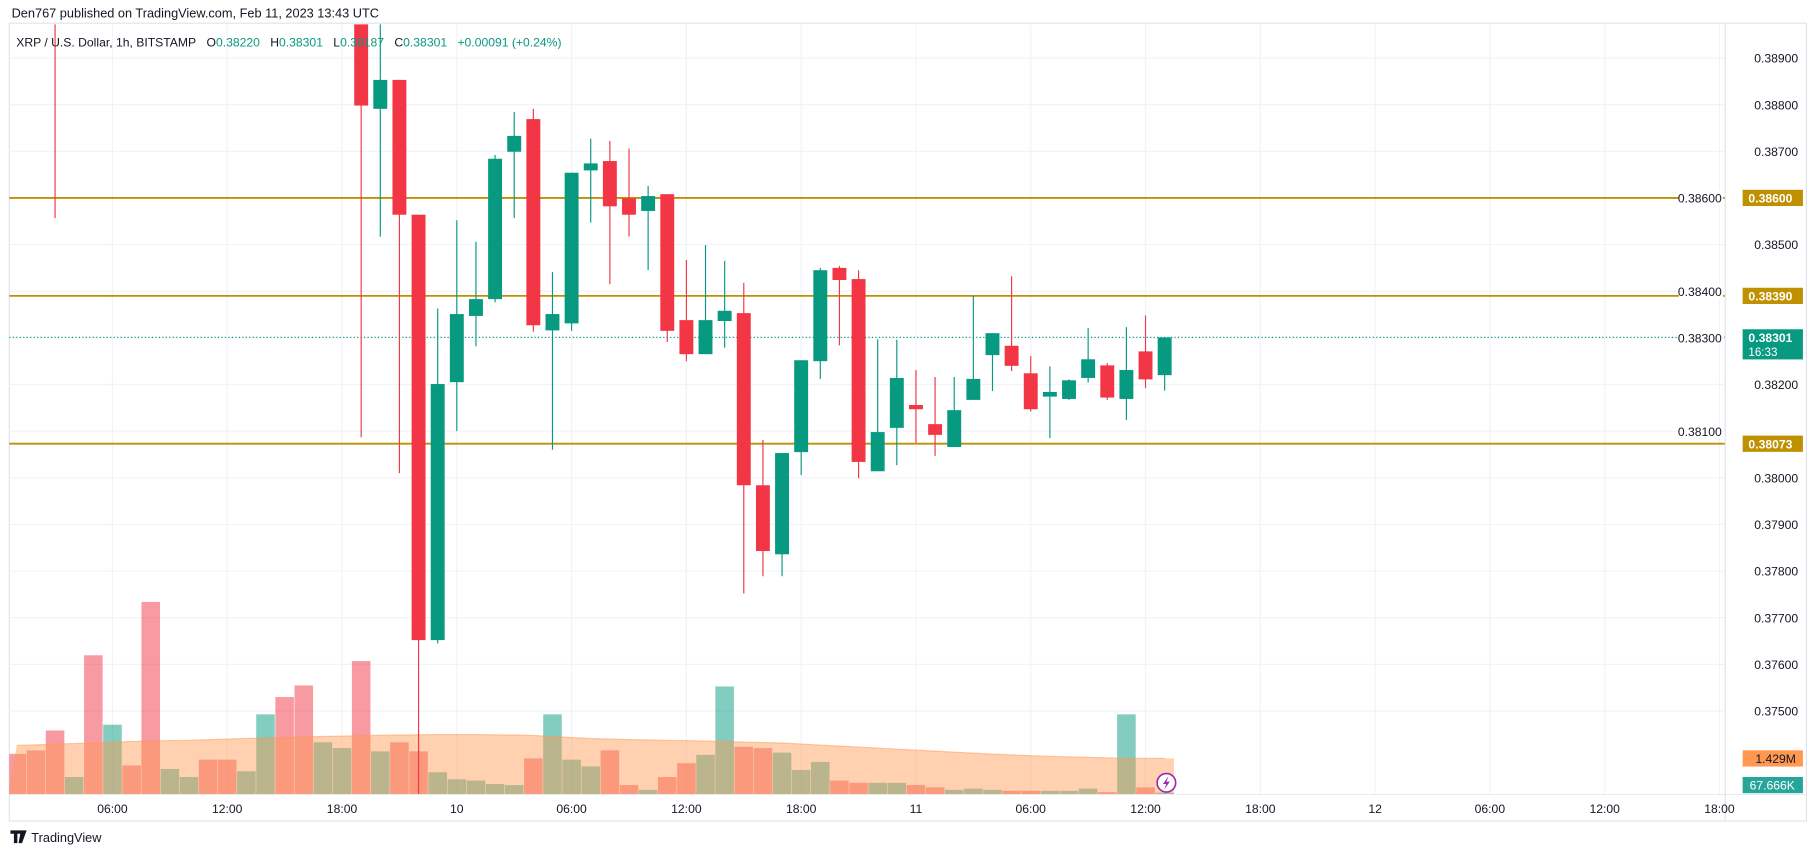 The image size is (1818, 857). I want to click on level-price-label: 0.38073, so click(1770, 444).